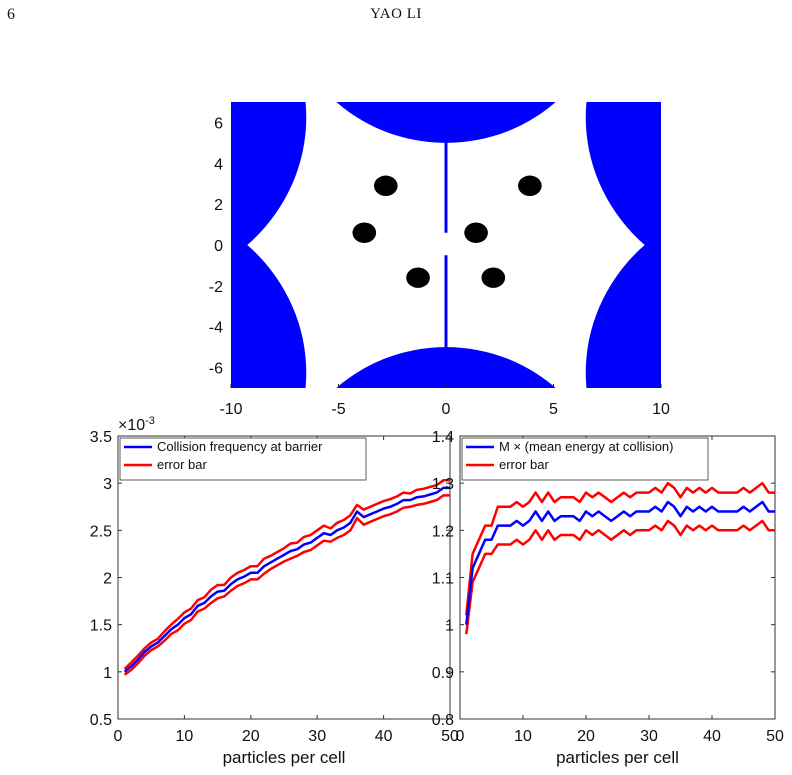 The width and height of the screenshot is (792, 775). What do you see at coordinates (218, 164) in the screenshot?
I see `y-tick-label: 4` at bounding box center [218, 164].